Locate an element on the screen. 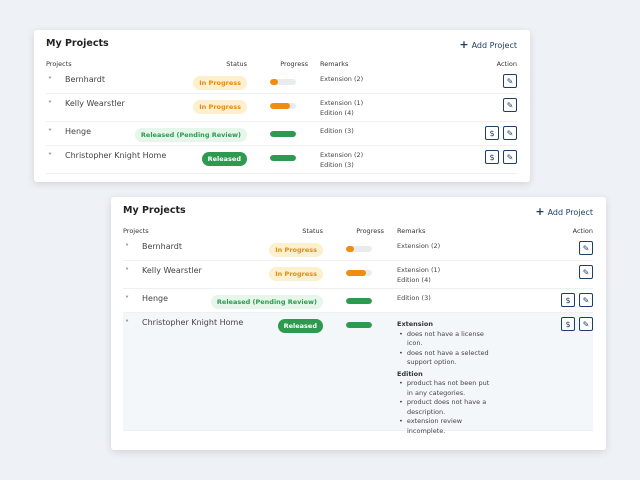  remarks: Extension (2) Edition (3) is located at coordinates (341, 160).